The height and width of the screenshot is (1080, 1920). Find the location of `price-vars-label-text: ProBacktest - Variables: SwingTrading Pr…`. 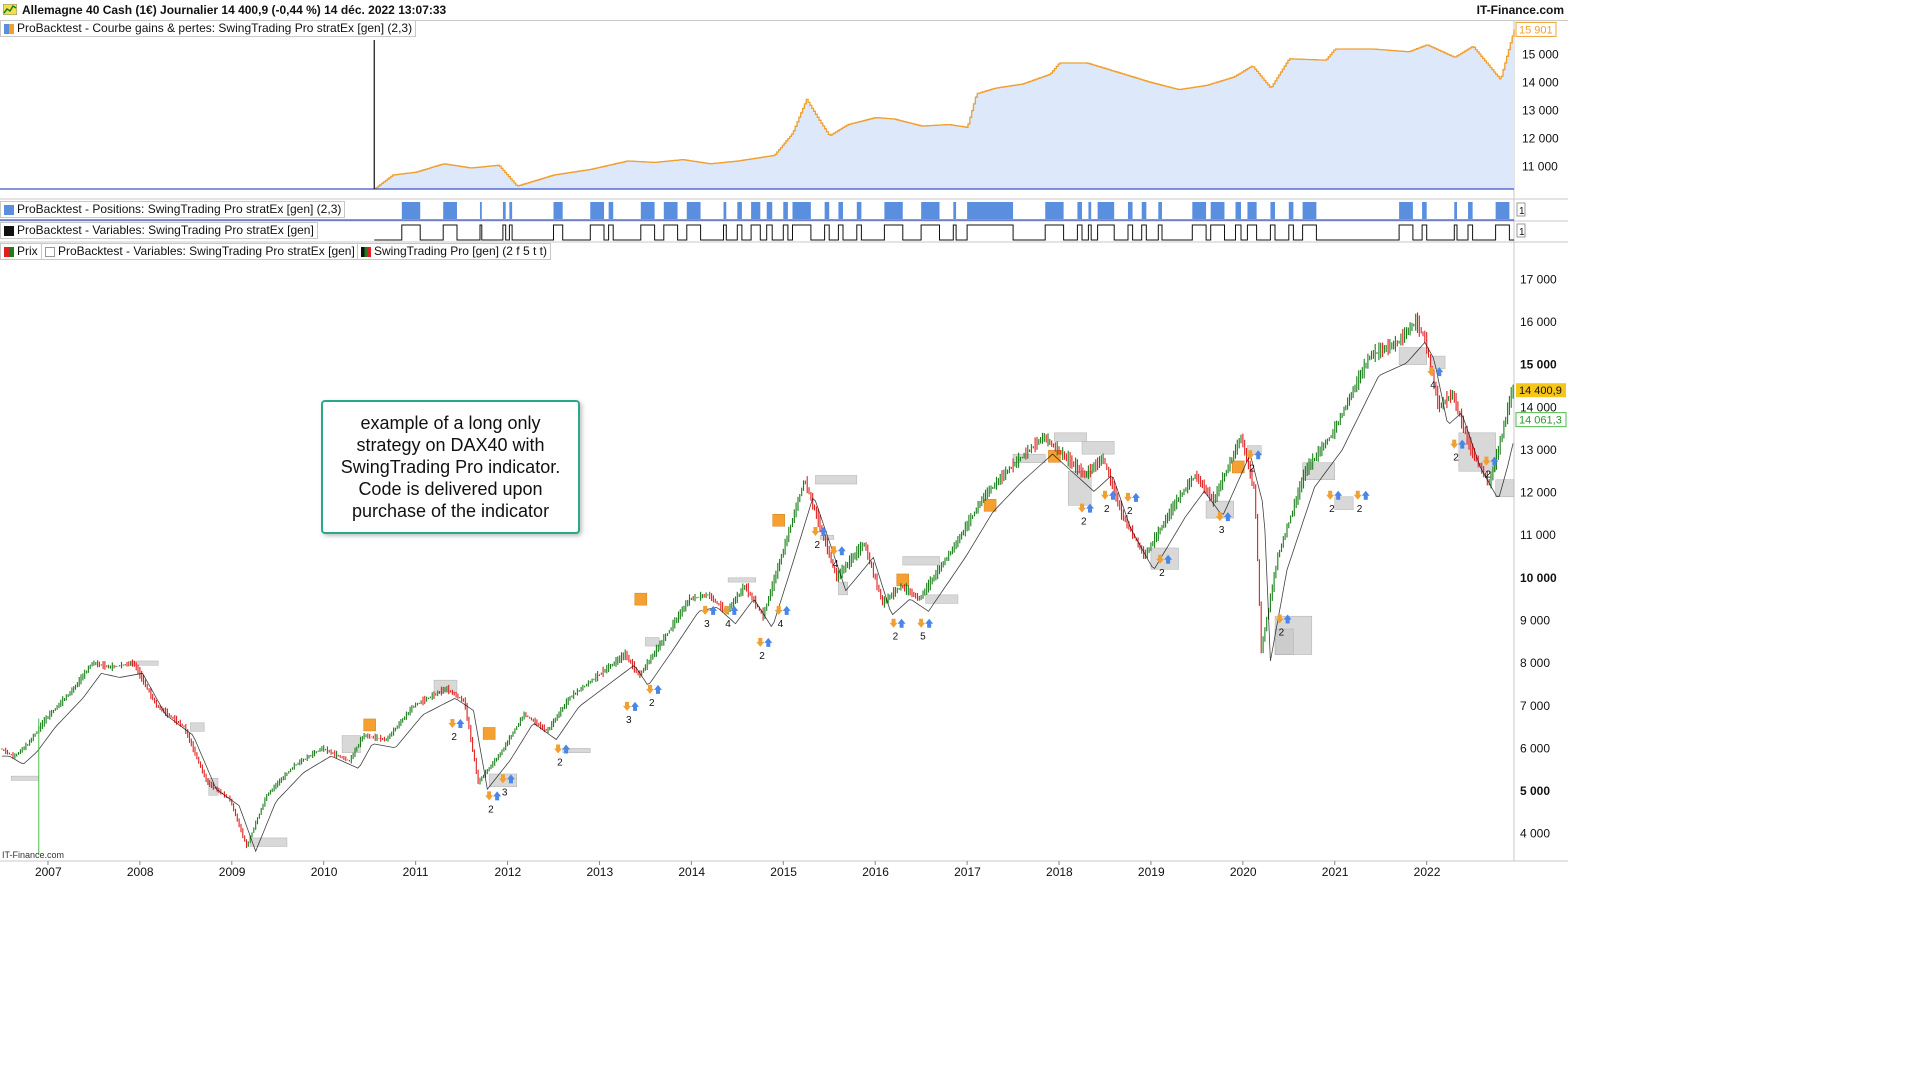

price-vars-label-text: ProBacktest - Variables: SwingTrading Pr… is located at coordinates (206, 251).